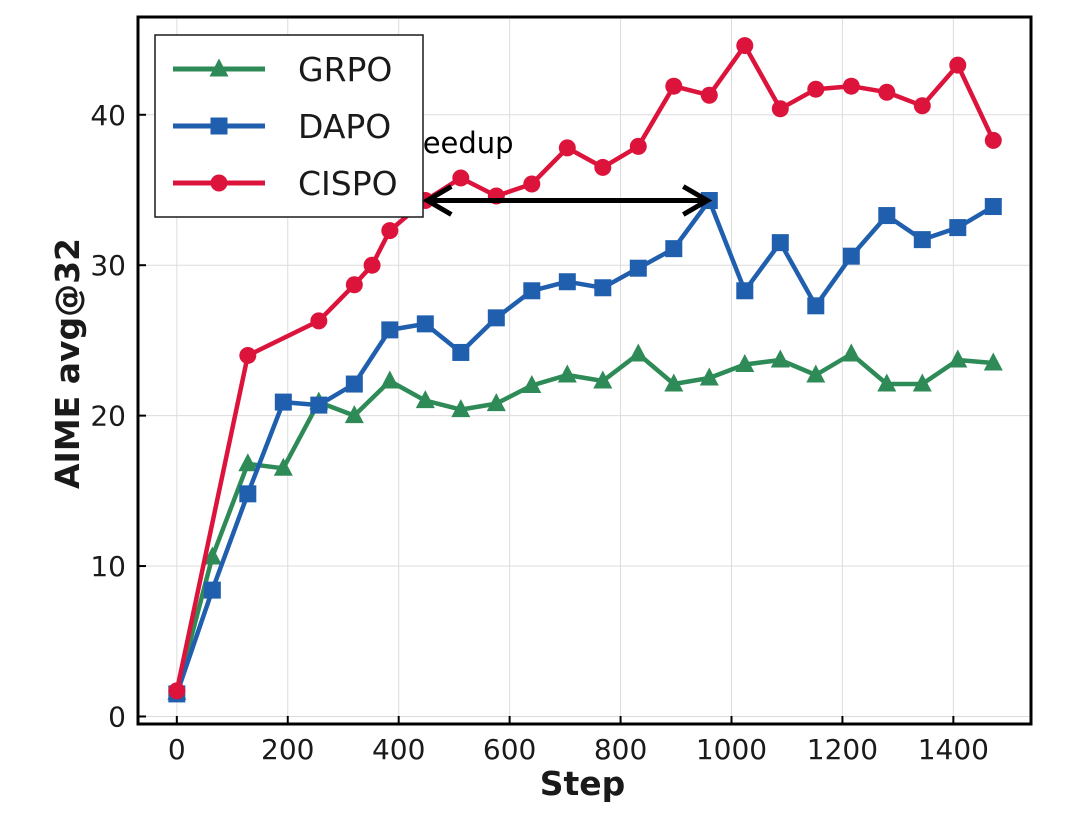  Describe the element at coordinates (282, 126) in the screenshot. I see `legend-item-dapo: DAPO` at that location.